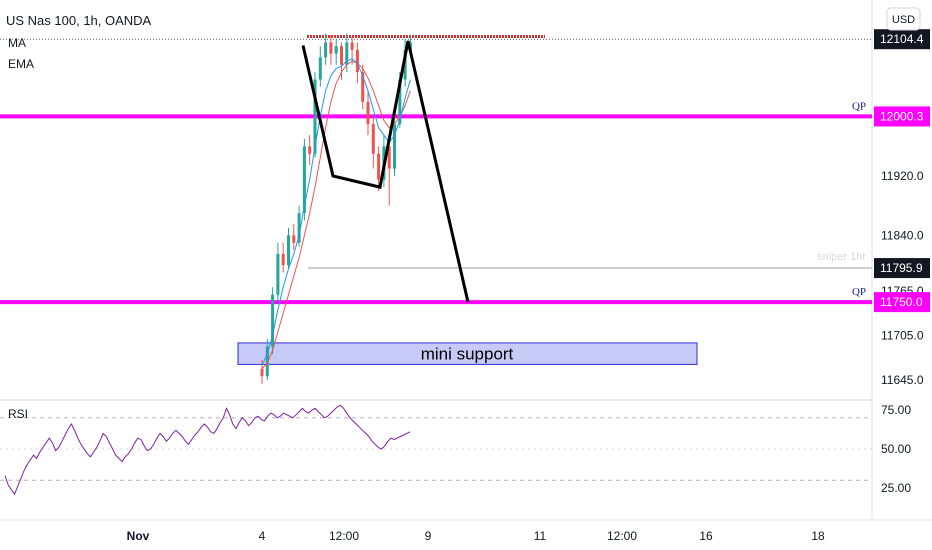 The width and height of the screenshot is (932, 550). What do you see at coordinates (896, 410) in the screenshot?
I see `rsi-tick-label: 75.00` at bounding box center [896, 410].